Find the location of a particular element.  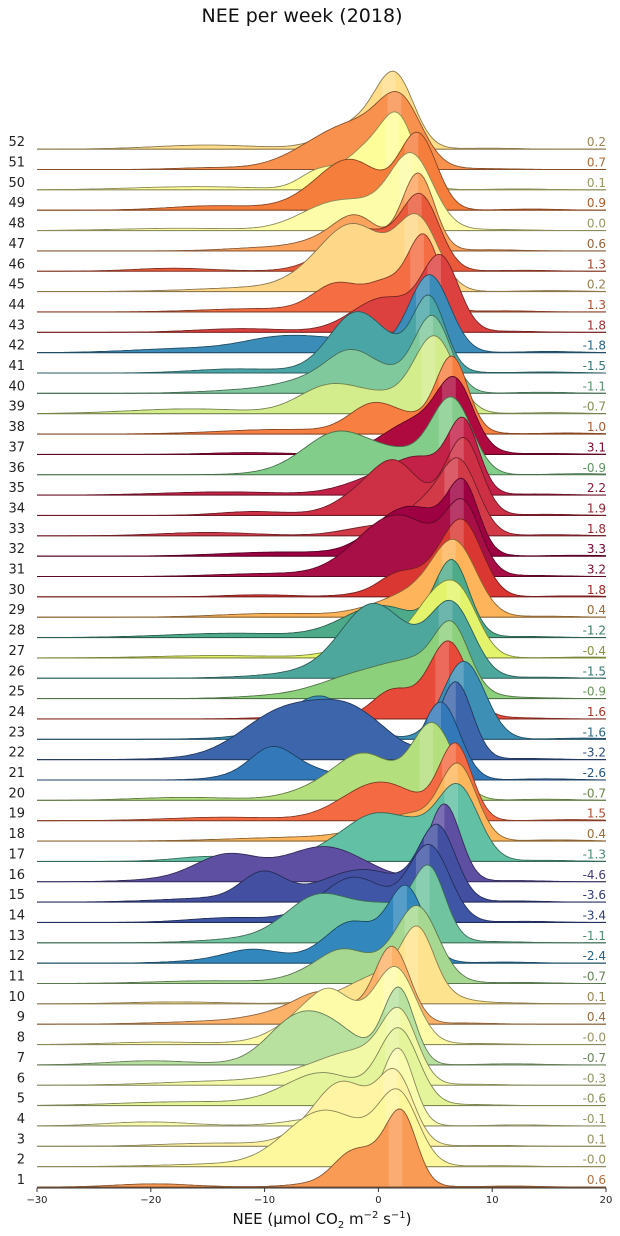

week-label: 31 is located at coordinates (16, 570).